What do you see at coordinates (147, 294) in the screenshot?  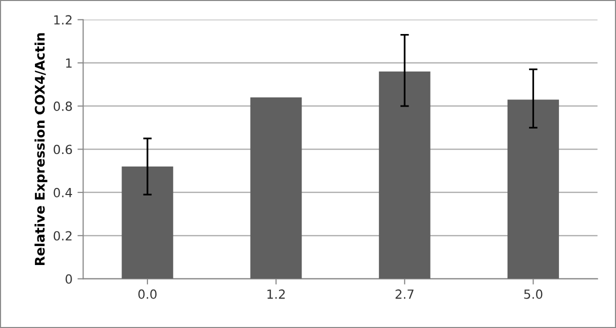 I see `x-tick-label: 0.0` at bounding box center [147, 294].